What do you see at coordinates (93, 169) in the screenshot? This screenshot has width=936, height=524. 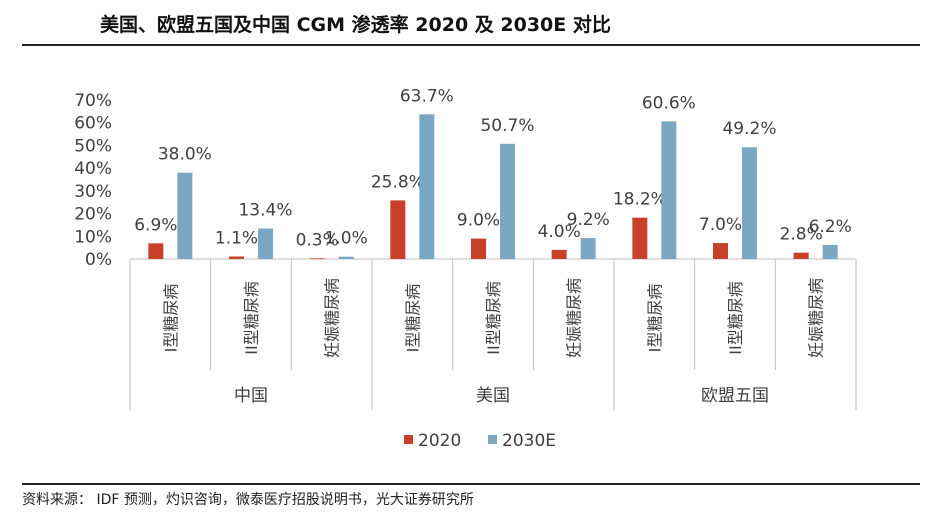 I see `y-tick-label: 40%` at bounding box center [93, 169].